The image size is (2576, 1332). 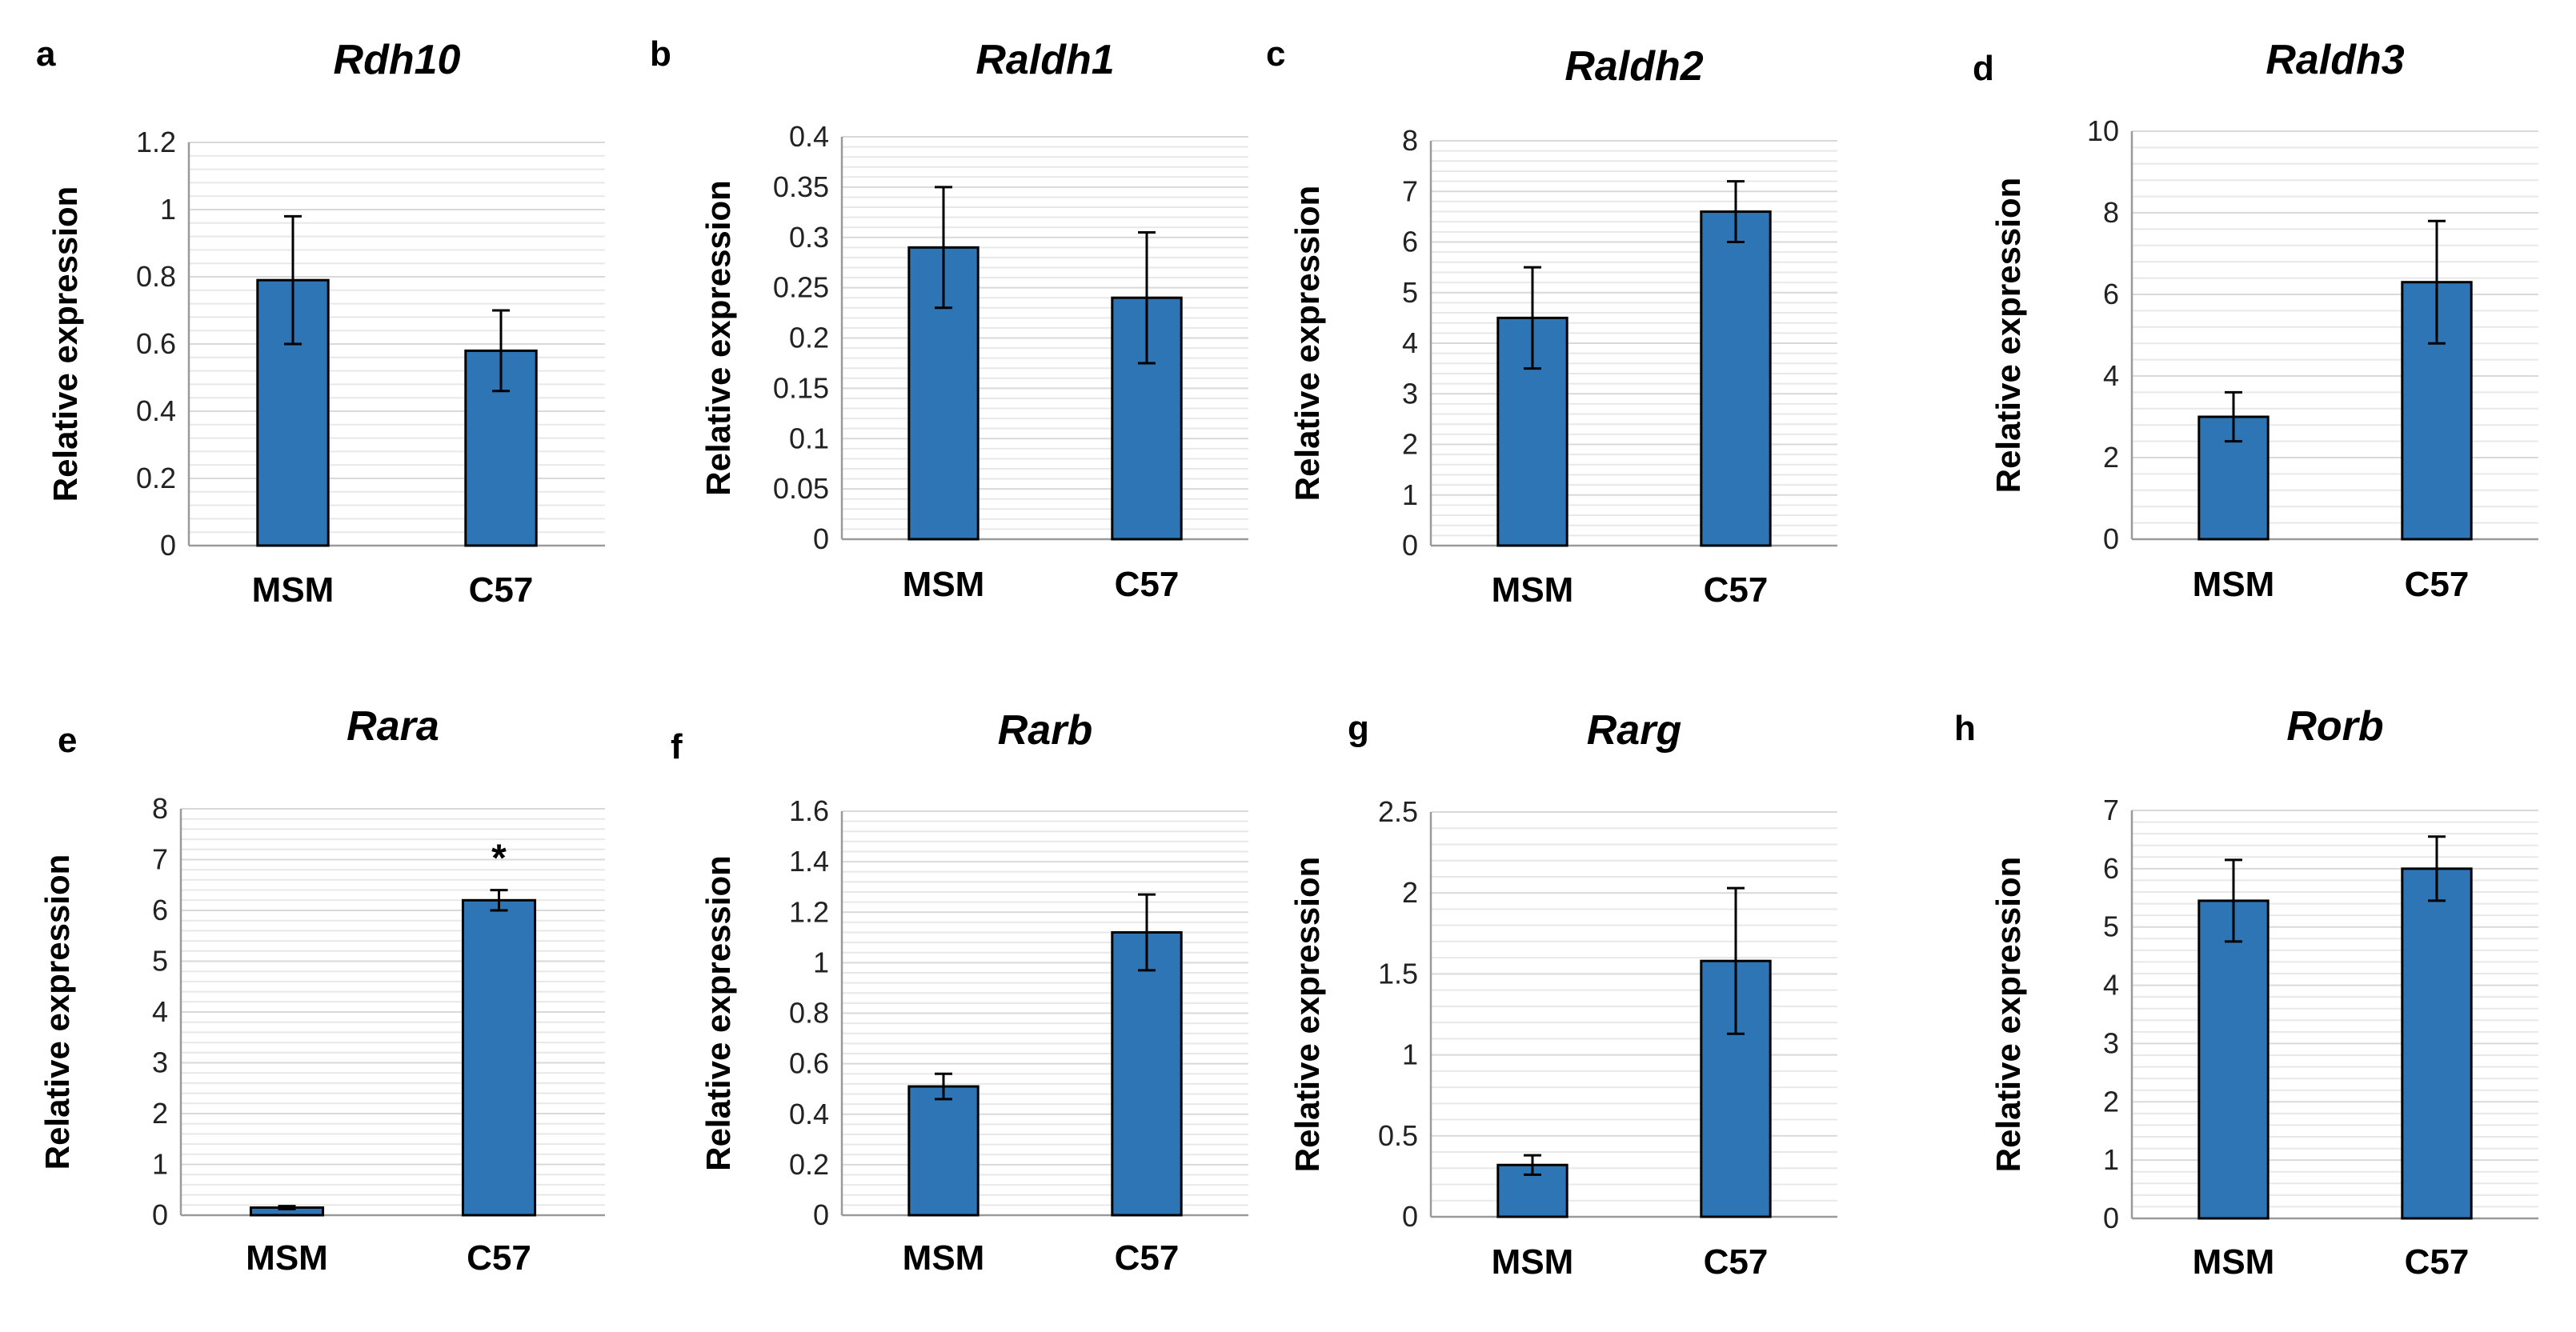 What do you see at coordinates (46, 54) in the screenshot?
I see `panel-letter: a` at bounding box center [46, 54].